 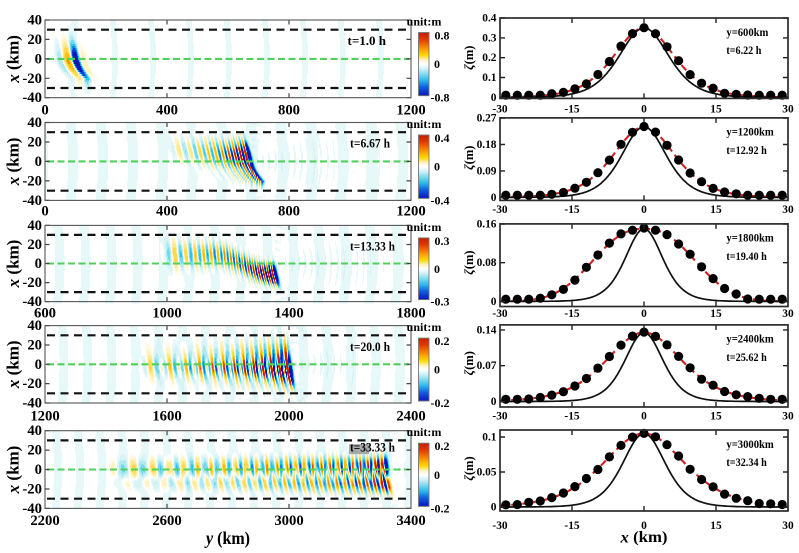 What do you see at coordinates (746, 256) in the screenshot?
I see `svg-text: t=19.40 h` at bounding box center [746, 256].